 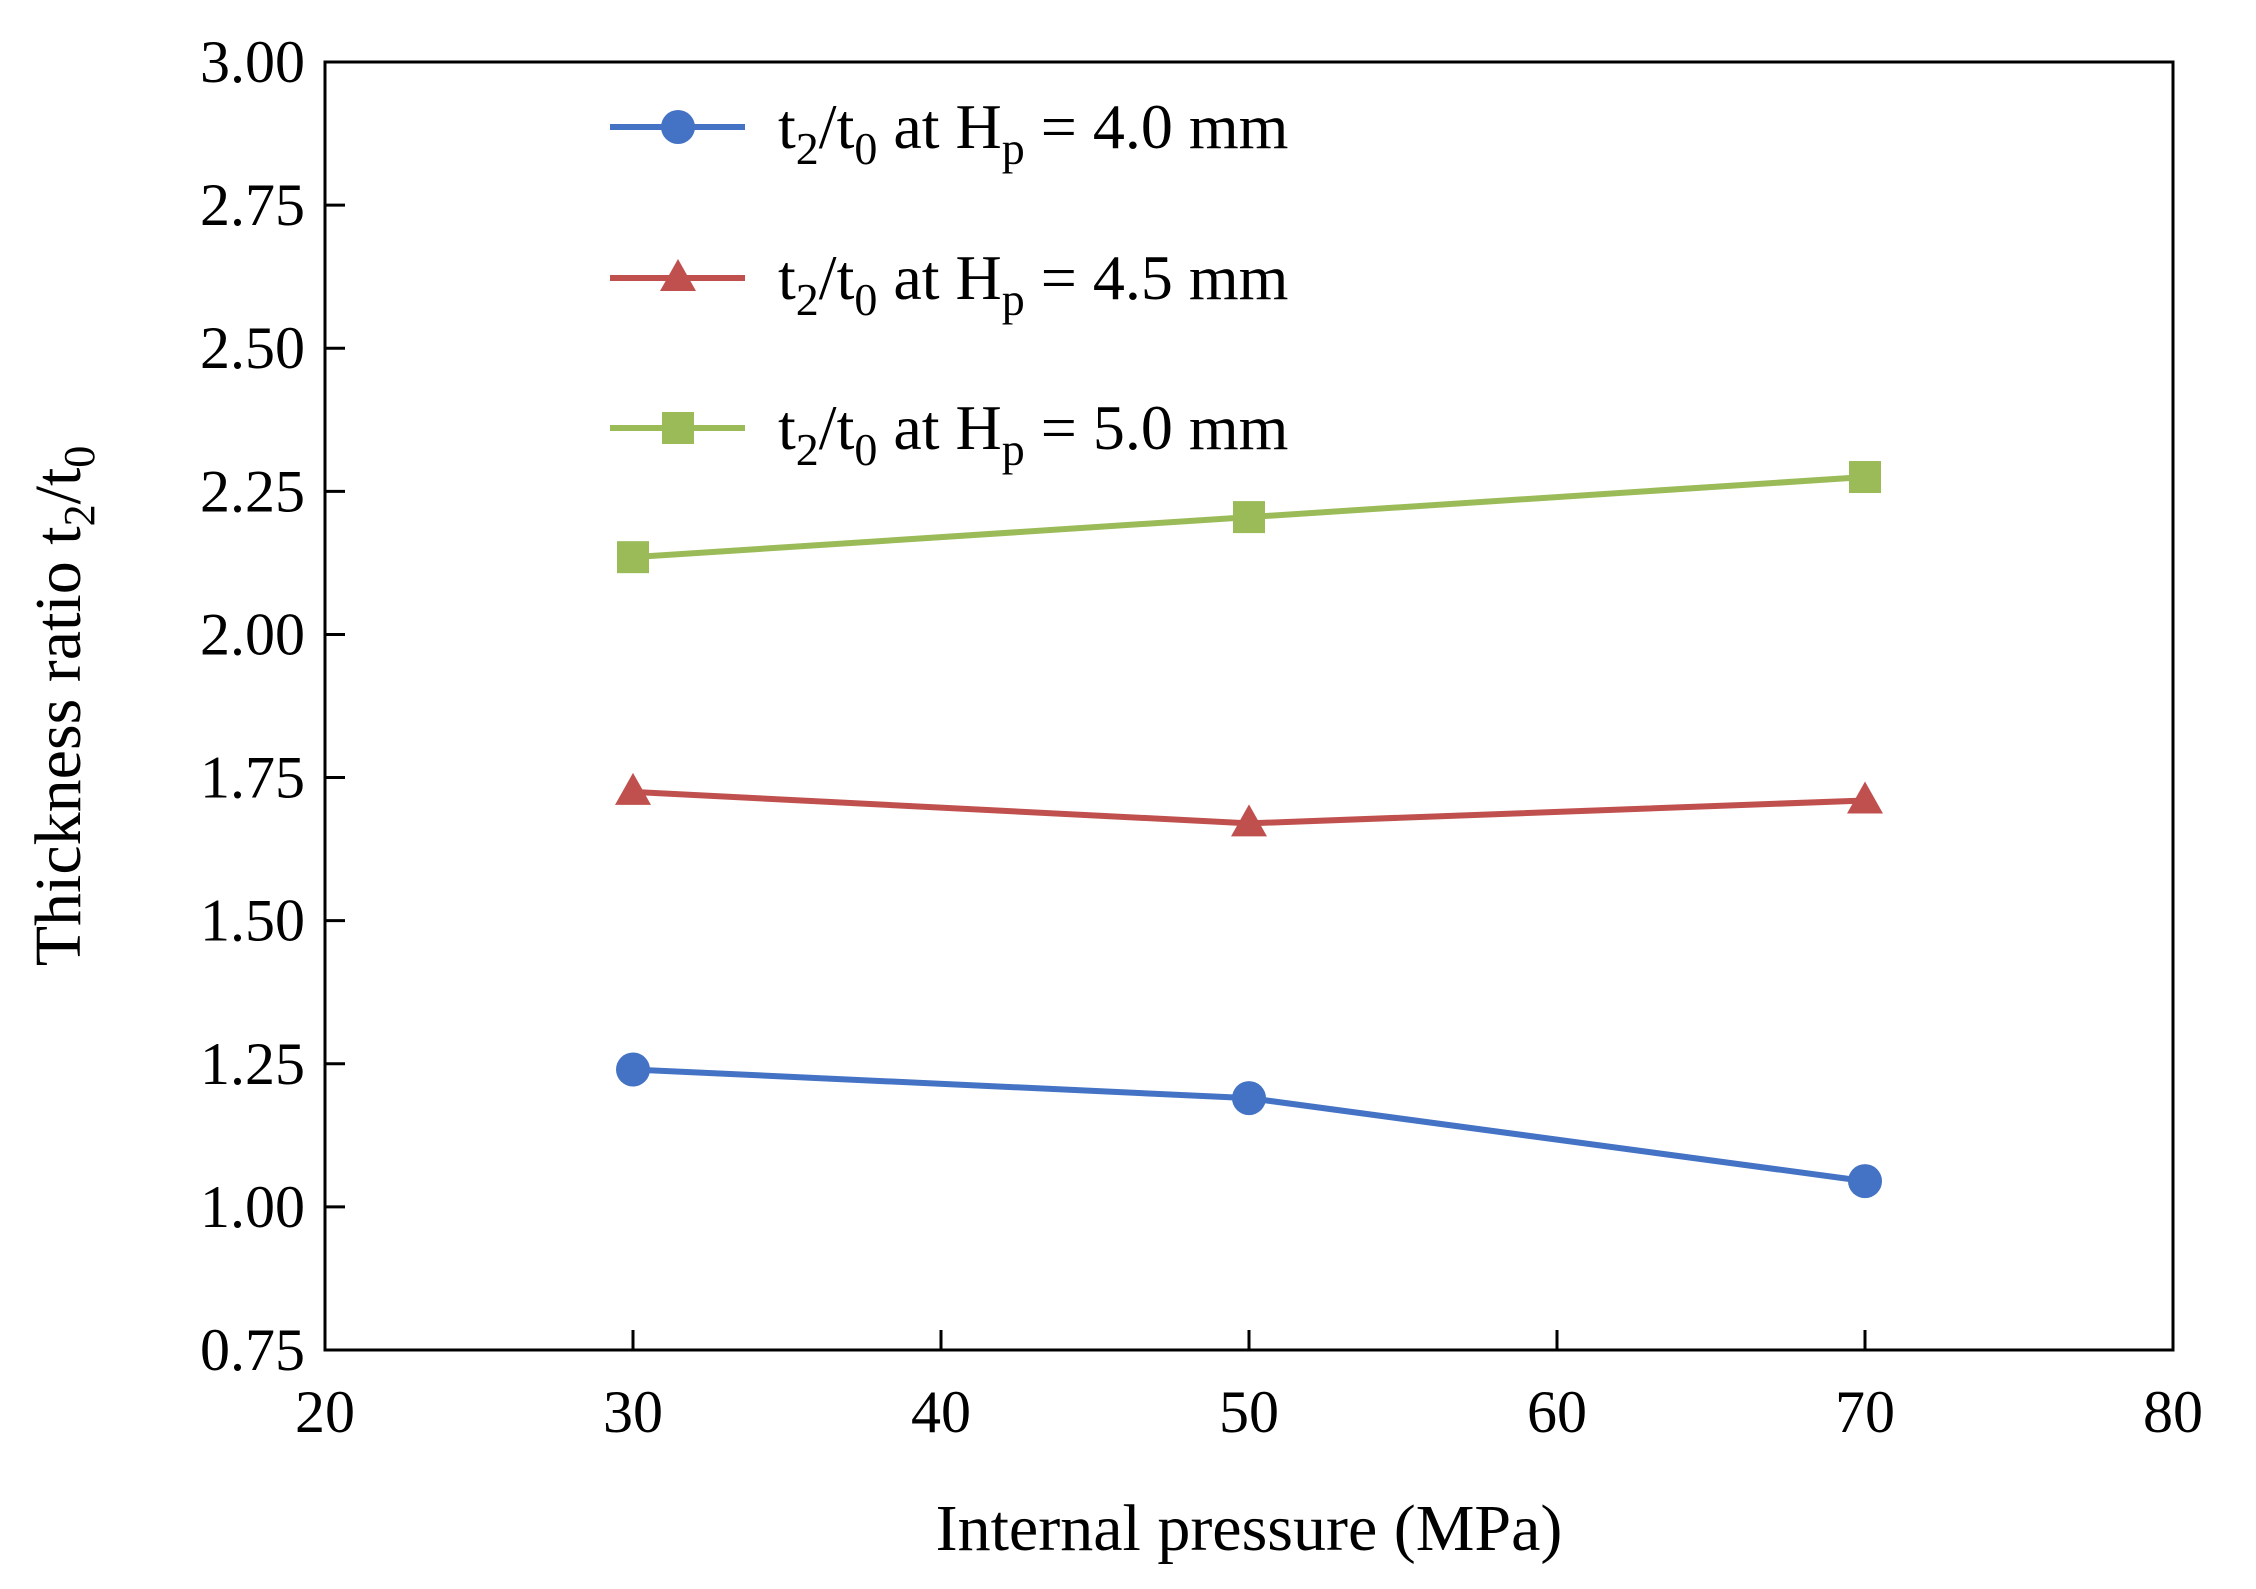 What do you see at coordinates (1157, 277) in the screenshot?
I see `legend-label-part: = 4.5 mm` at bounding box center [1157, 277].